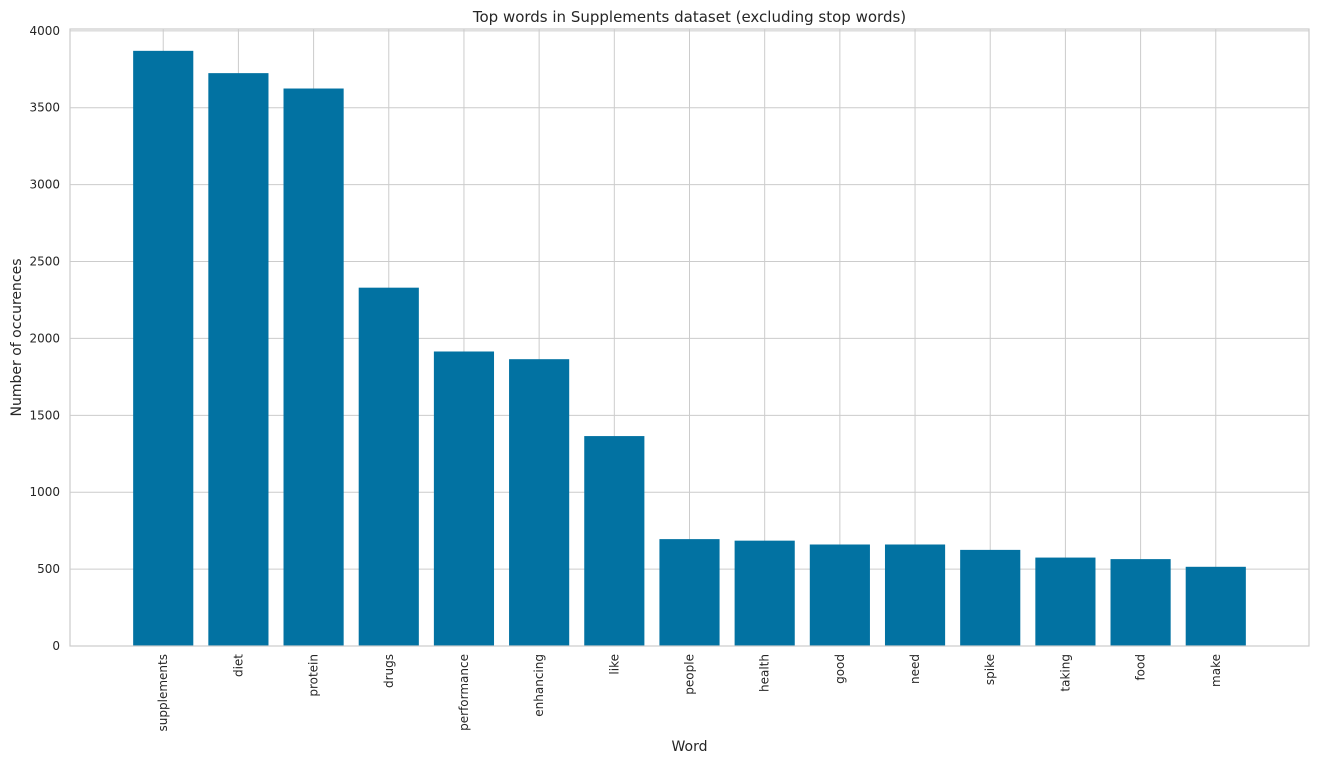  Describe the element at coordinates (764, 593) in the screenshot. I see `bar-health` at that location.